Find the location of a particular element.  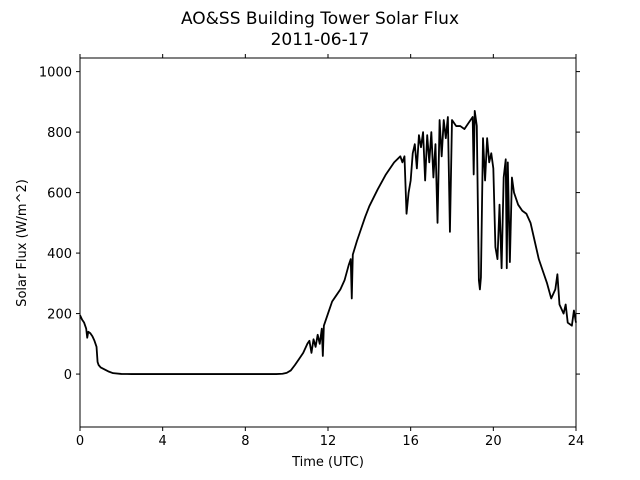

y-tick-label: 400 is located at coordinates (59, 254).